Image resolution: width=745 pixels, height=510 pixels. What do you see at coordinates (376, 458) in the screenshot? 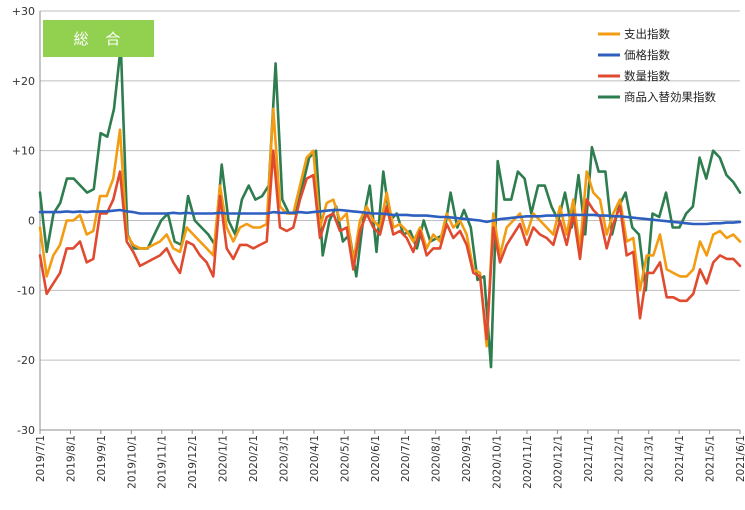
I see `x-tick-label: 2020/6/1` at bounding box center [376, 458].